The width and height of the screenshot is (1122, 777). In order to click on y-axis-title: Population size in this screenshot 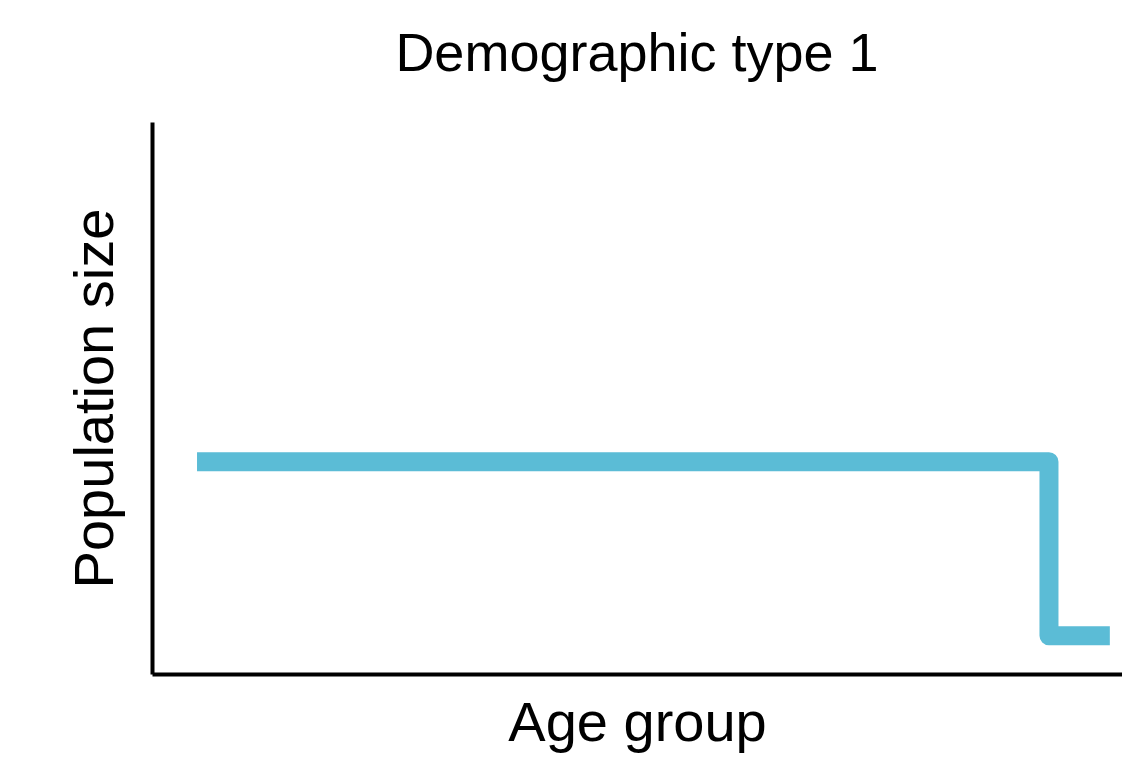, I will do `click(93, 398)`.